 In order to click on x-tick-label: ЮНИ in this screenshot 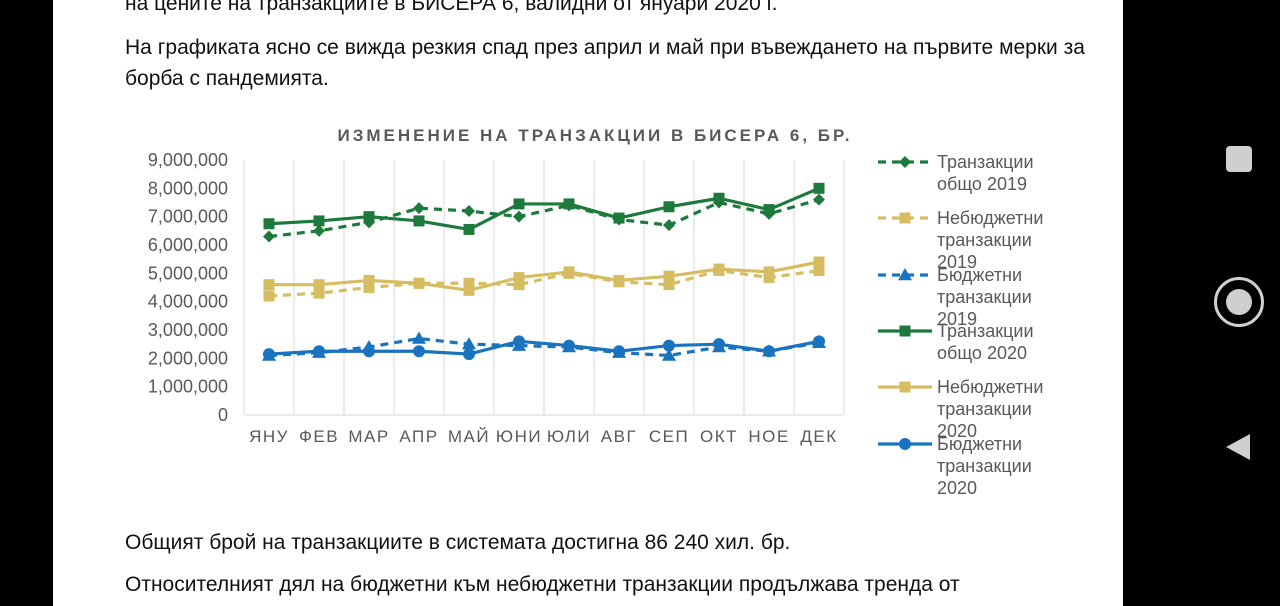, I will do `click(519, 436)`.